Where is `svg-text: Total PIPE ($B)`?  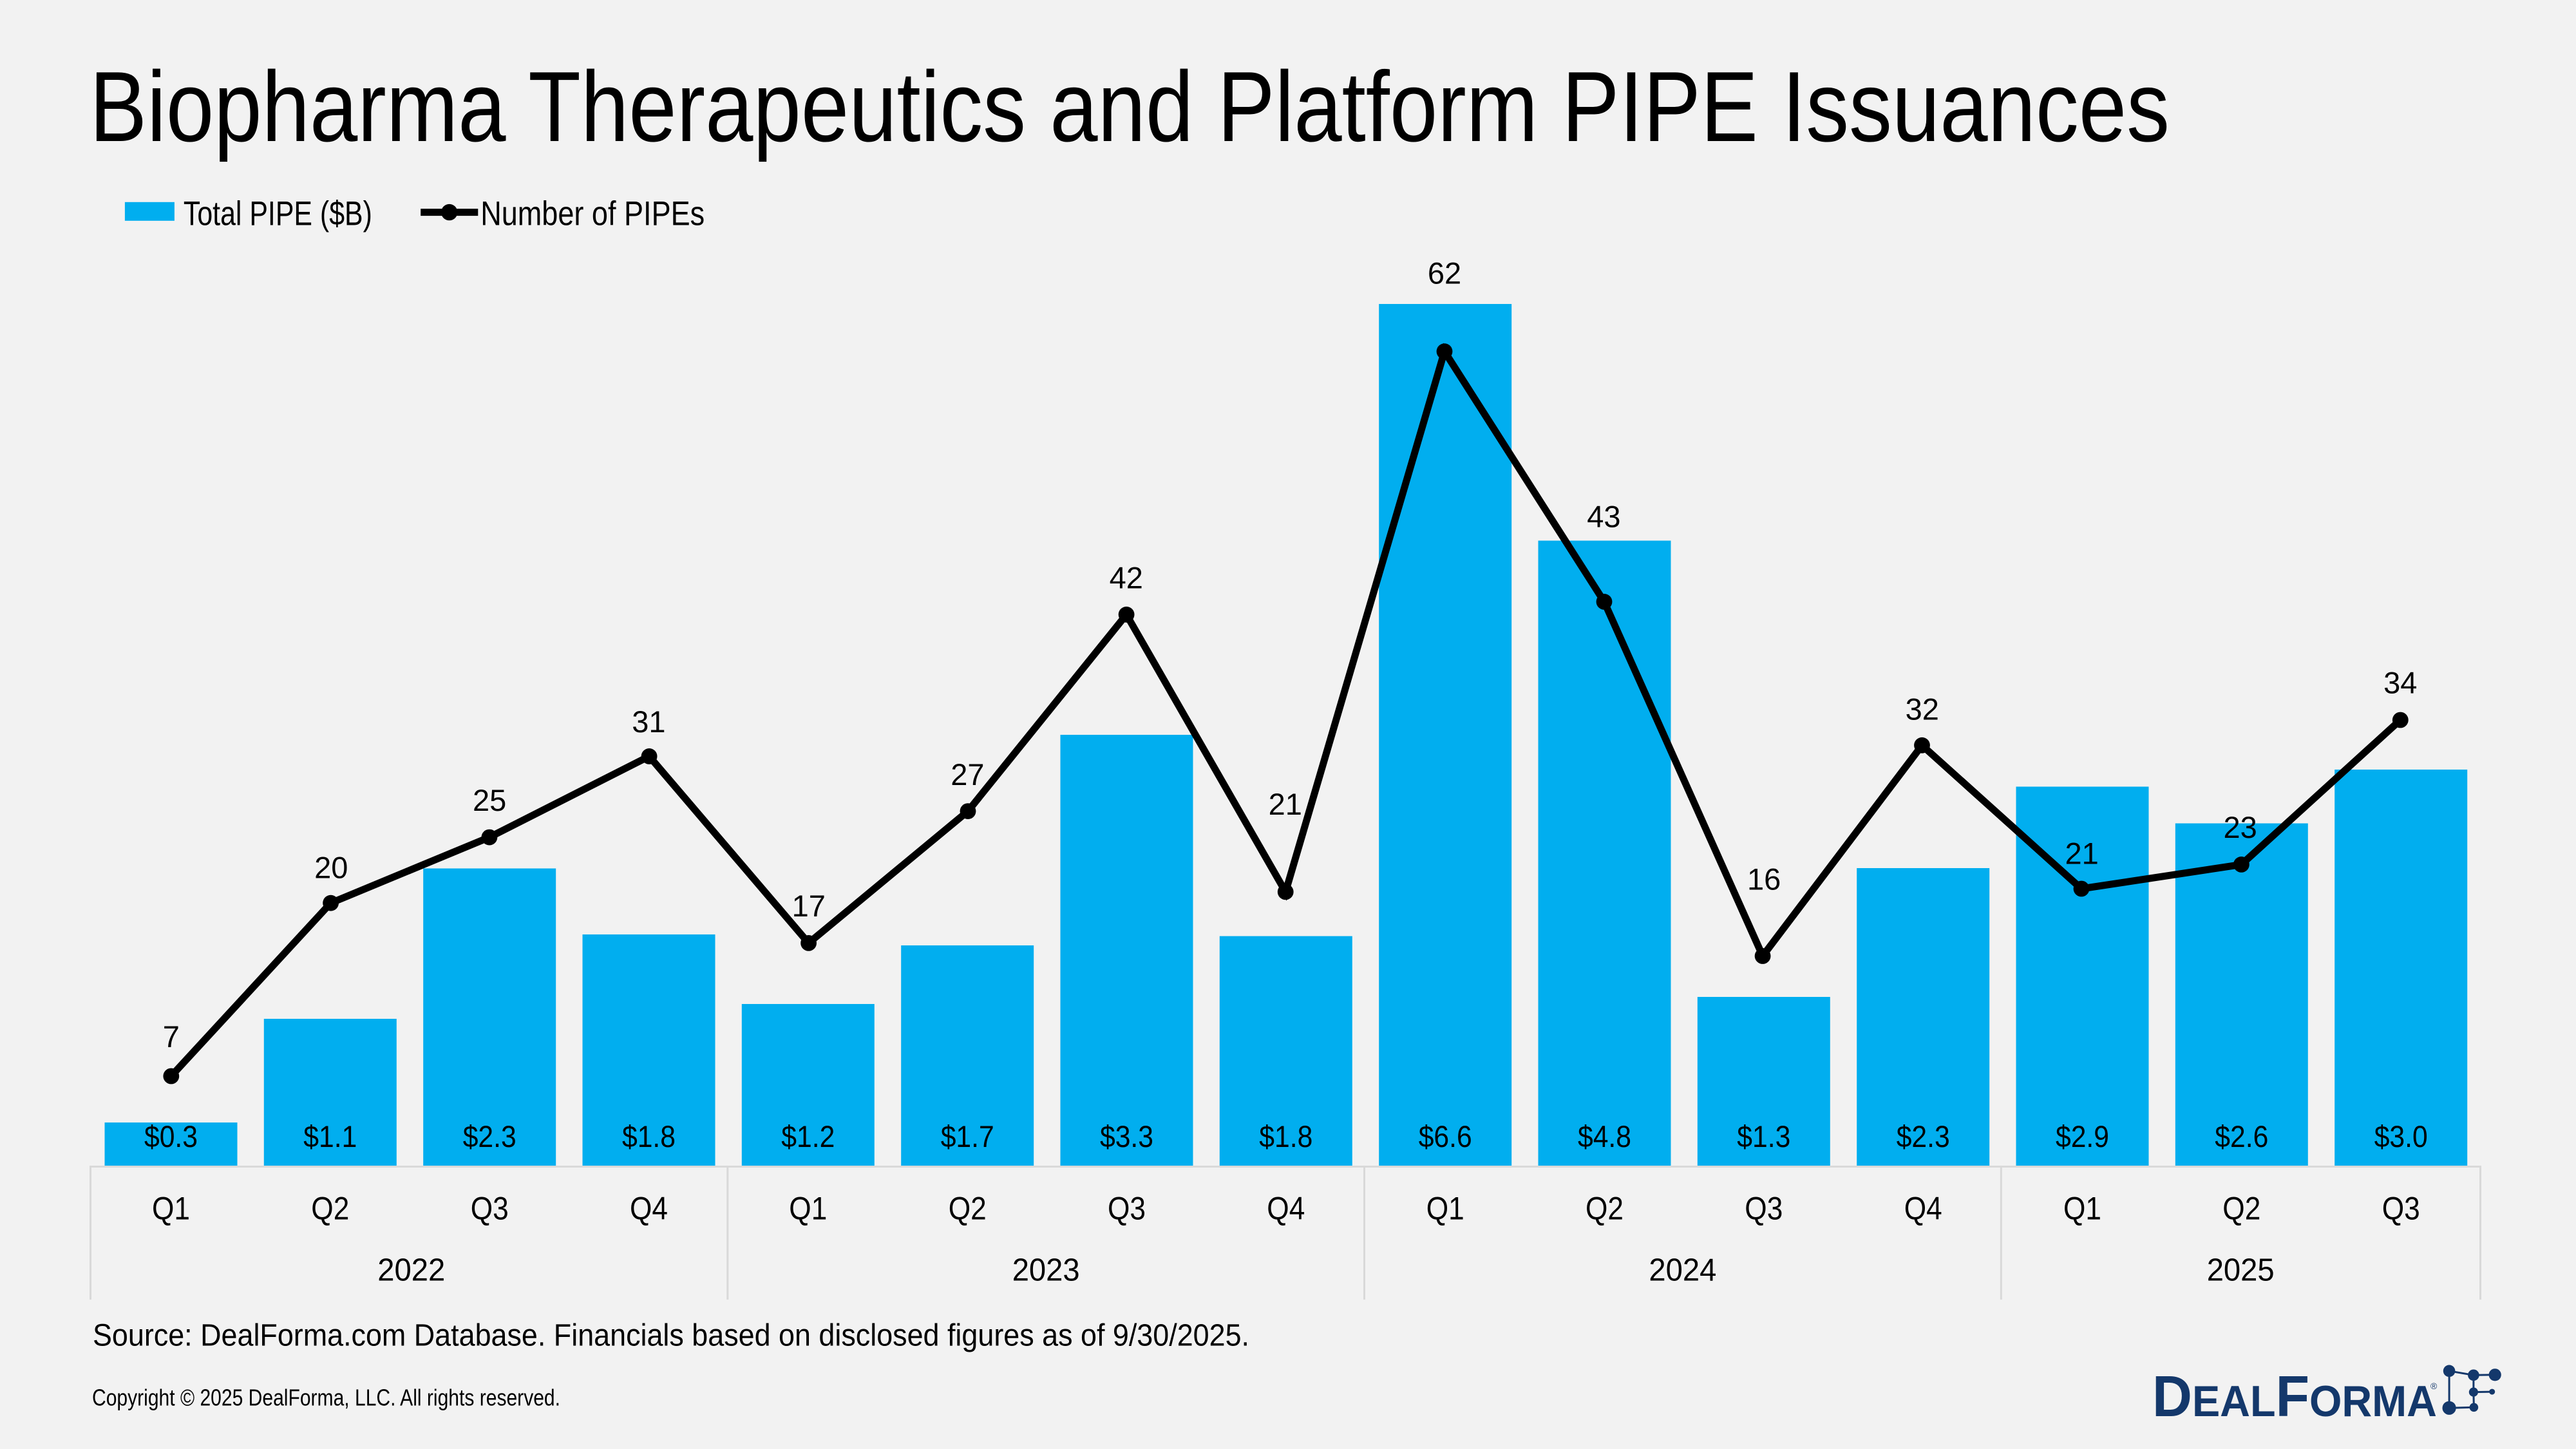 svg-text: Total PIPE ($B) is located at coordinates (278, 213).